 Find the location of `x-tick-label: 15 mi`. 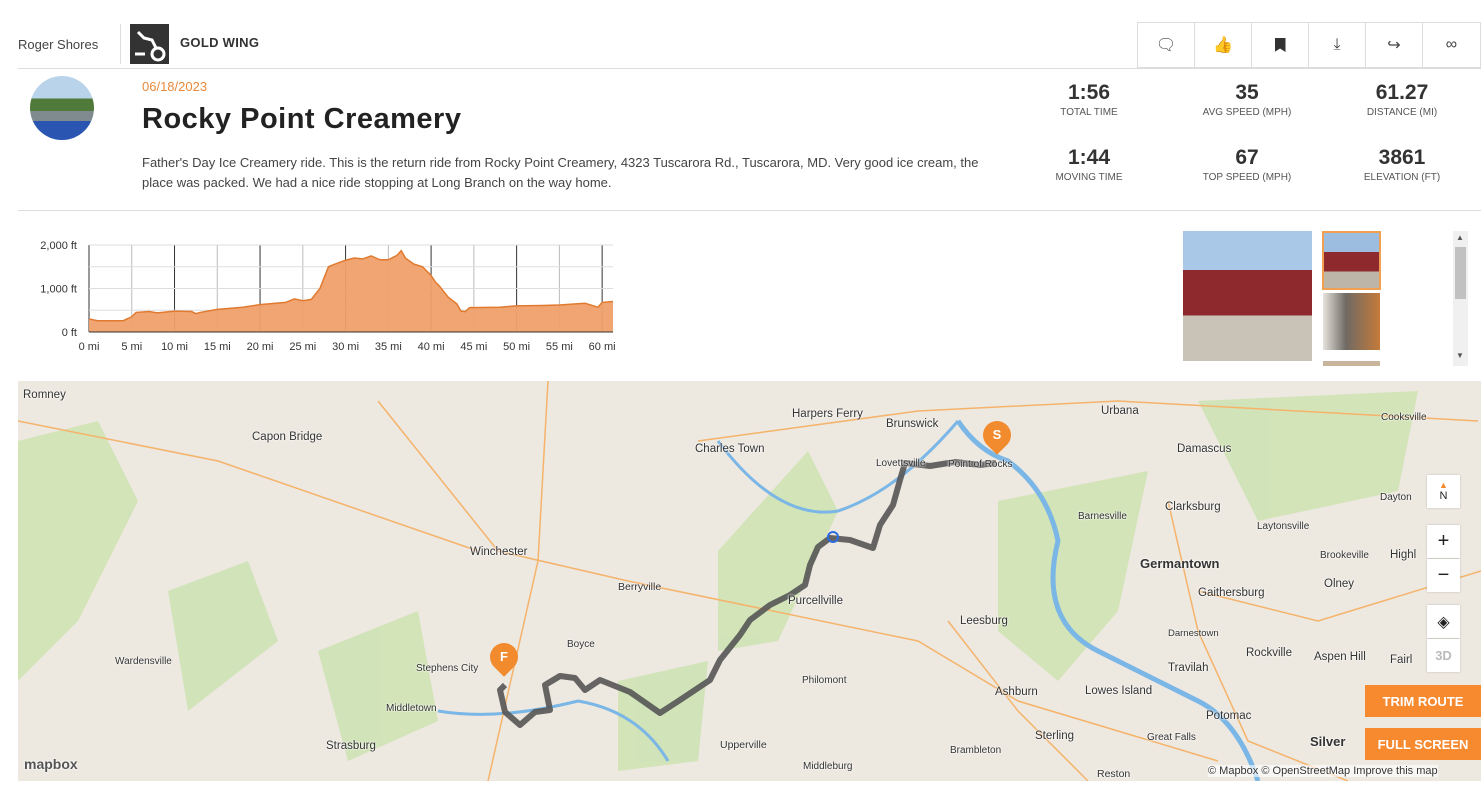

x-tick-label: 15 mi is located at coordinates (217, 347).